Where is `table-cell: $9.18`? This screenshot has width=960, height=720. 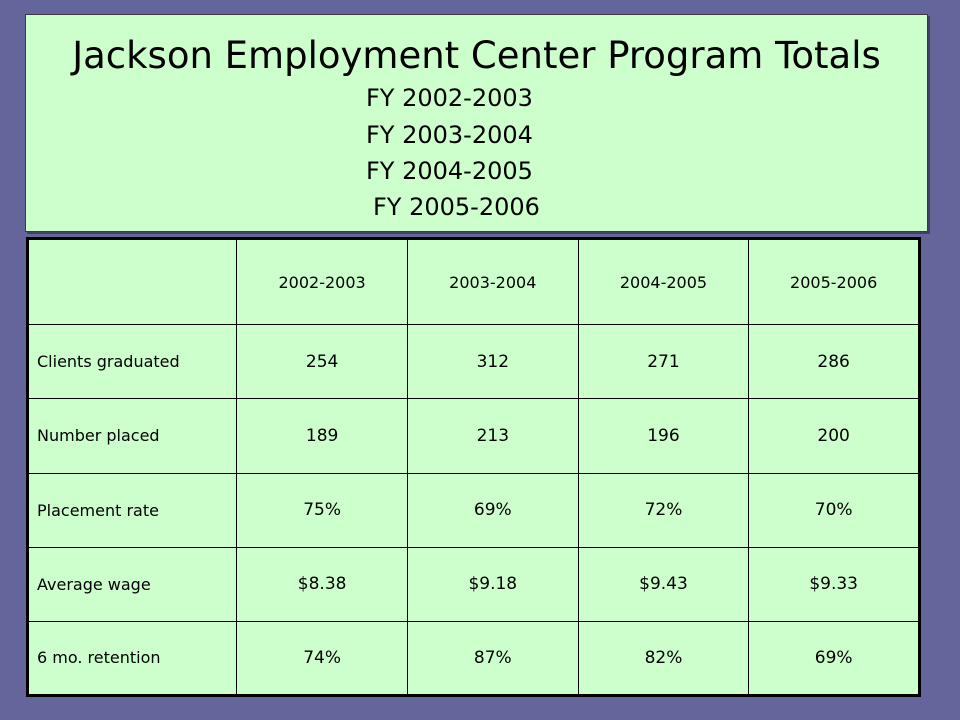
table-cell: $9.18 is located at coordinates (492, 584).